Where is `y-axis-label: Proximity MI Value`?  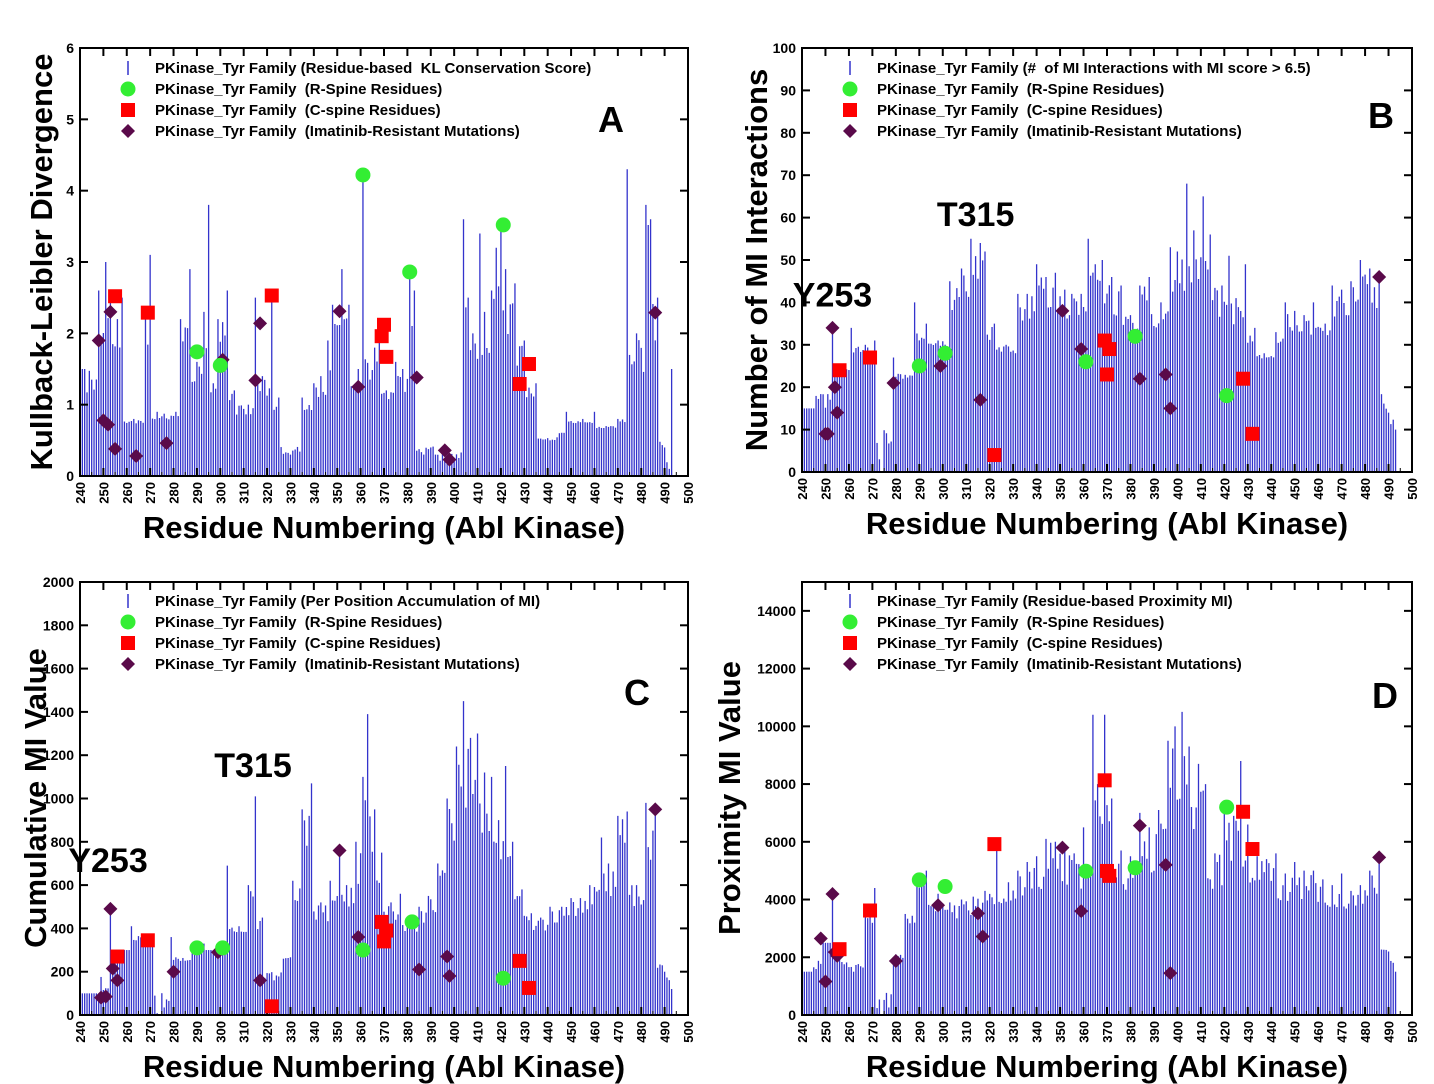
y-axis-label: Proximity MI Value is located at coordinates (729, 798).